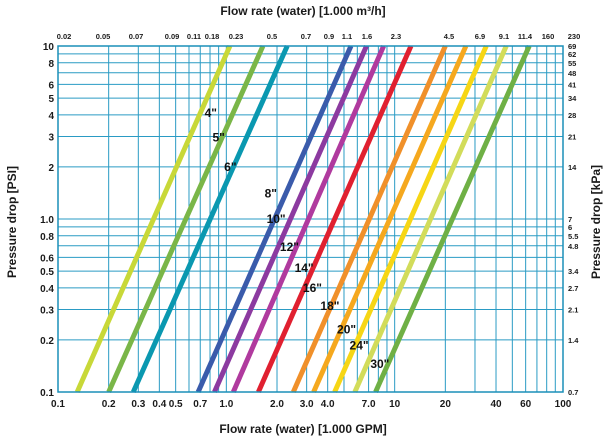 This screenshot has height=441, width=606. What do you see at coordinates (496, 404) in the screenshot?
I see `bottom-tick-label: 40` at bounding box center [496, 404].